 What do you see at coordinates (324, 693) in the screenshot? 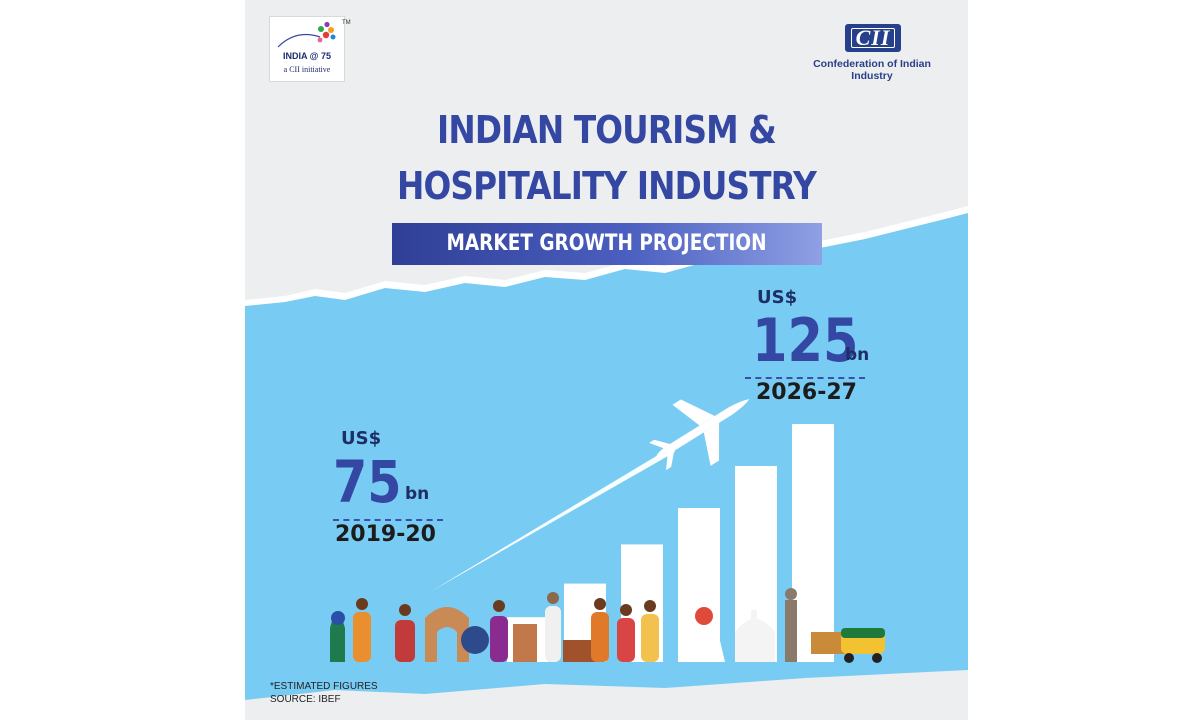
I see `footnote: *ESTIMATED FIGURES SOURCE: IBEF` at bounding box center [324, 693].